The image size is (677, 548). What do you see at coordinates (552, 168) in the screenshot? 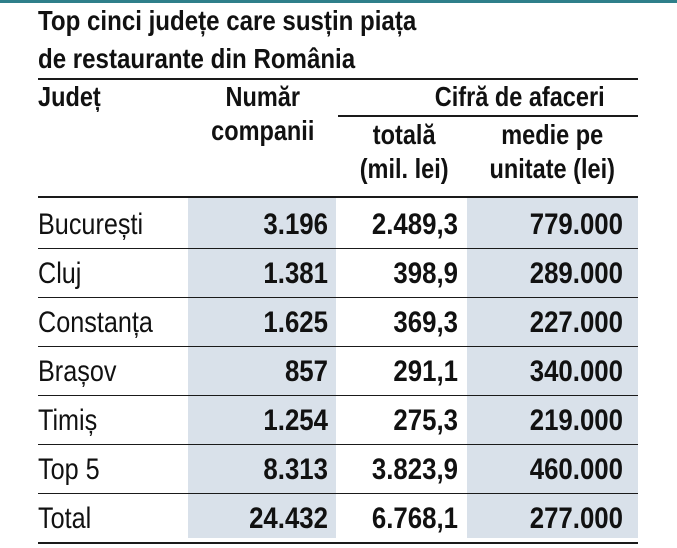
I see `header-medie-line2: unitate (lei)` at bounding box center [552, 168].